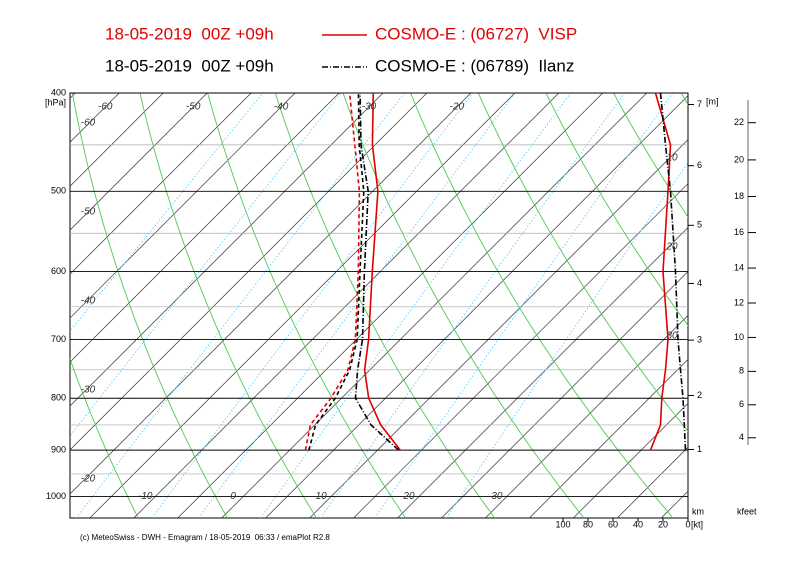  I want to click on isotherm-label: -60, so click(105, 107).